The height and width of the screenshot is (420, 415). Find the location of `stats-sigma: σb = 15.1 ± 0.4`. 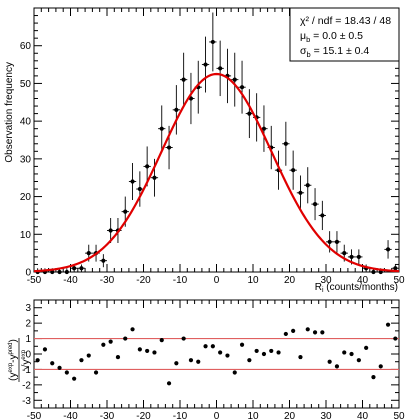

stats-sigma: σb = 15.1 ± 0.4 is located at coordinates (334, 52).